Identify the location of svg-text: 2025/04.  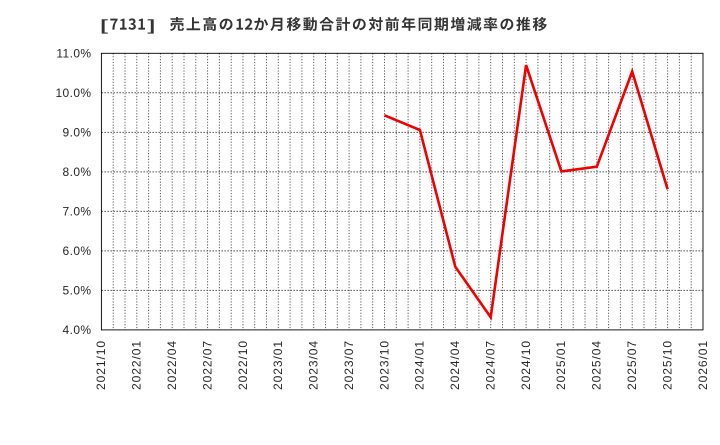
(597, 365).